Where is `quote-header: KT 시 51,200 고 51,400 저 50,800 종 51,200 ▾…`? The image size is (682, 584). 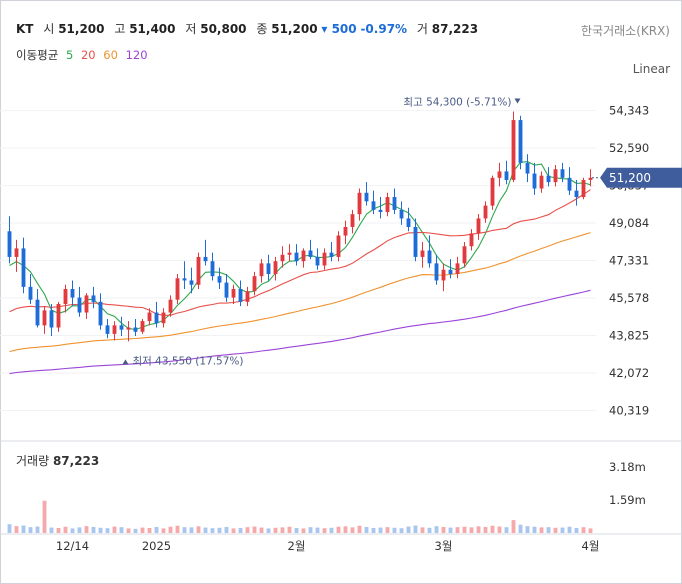
quote-header: KT 시 51,200 고 51,400 저 50,800 종 51,200 ▾… is located at coordinates (247, 28).